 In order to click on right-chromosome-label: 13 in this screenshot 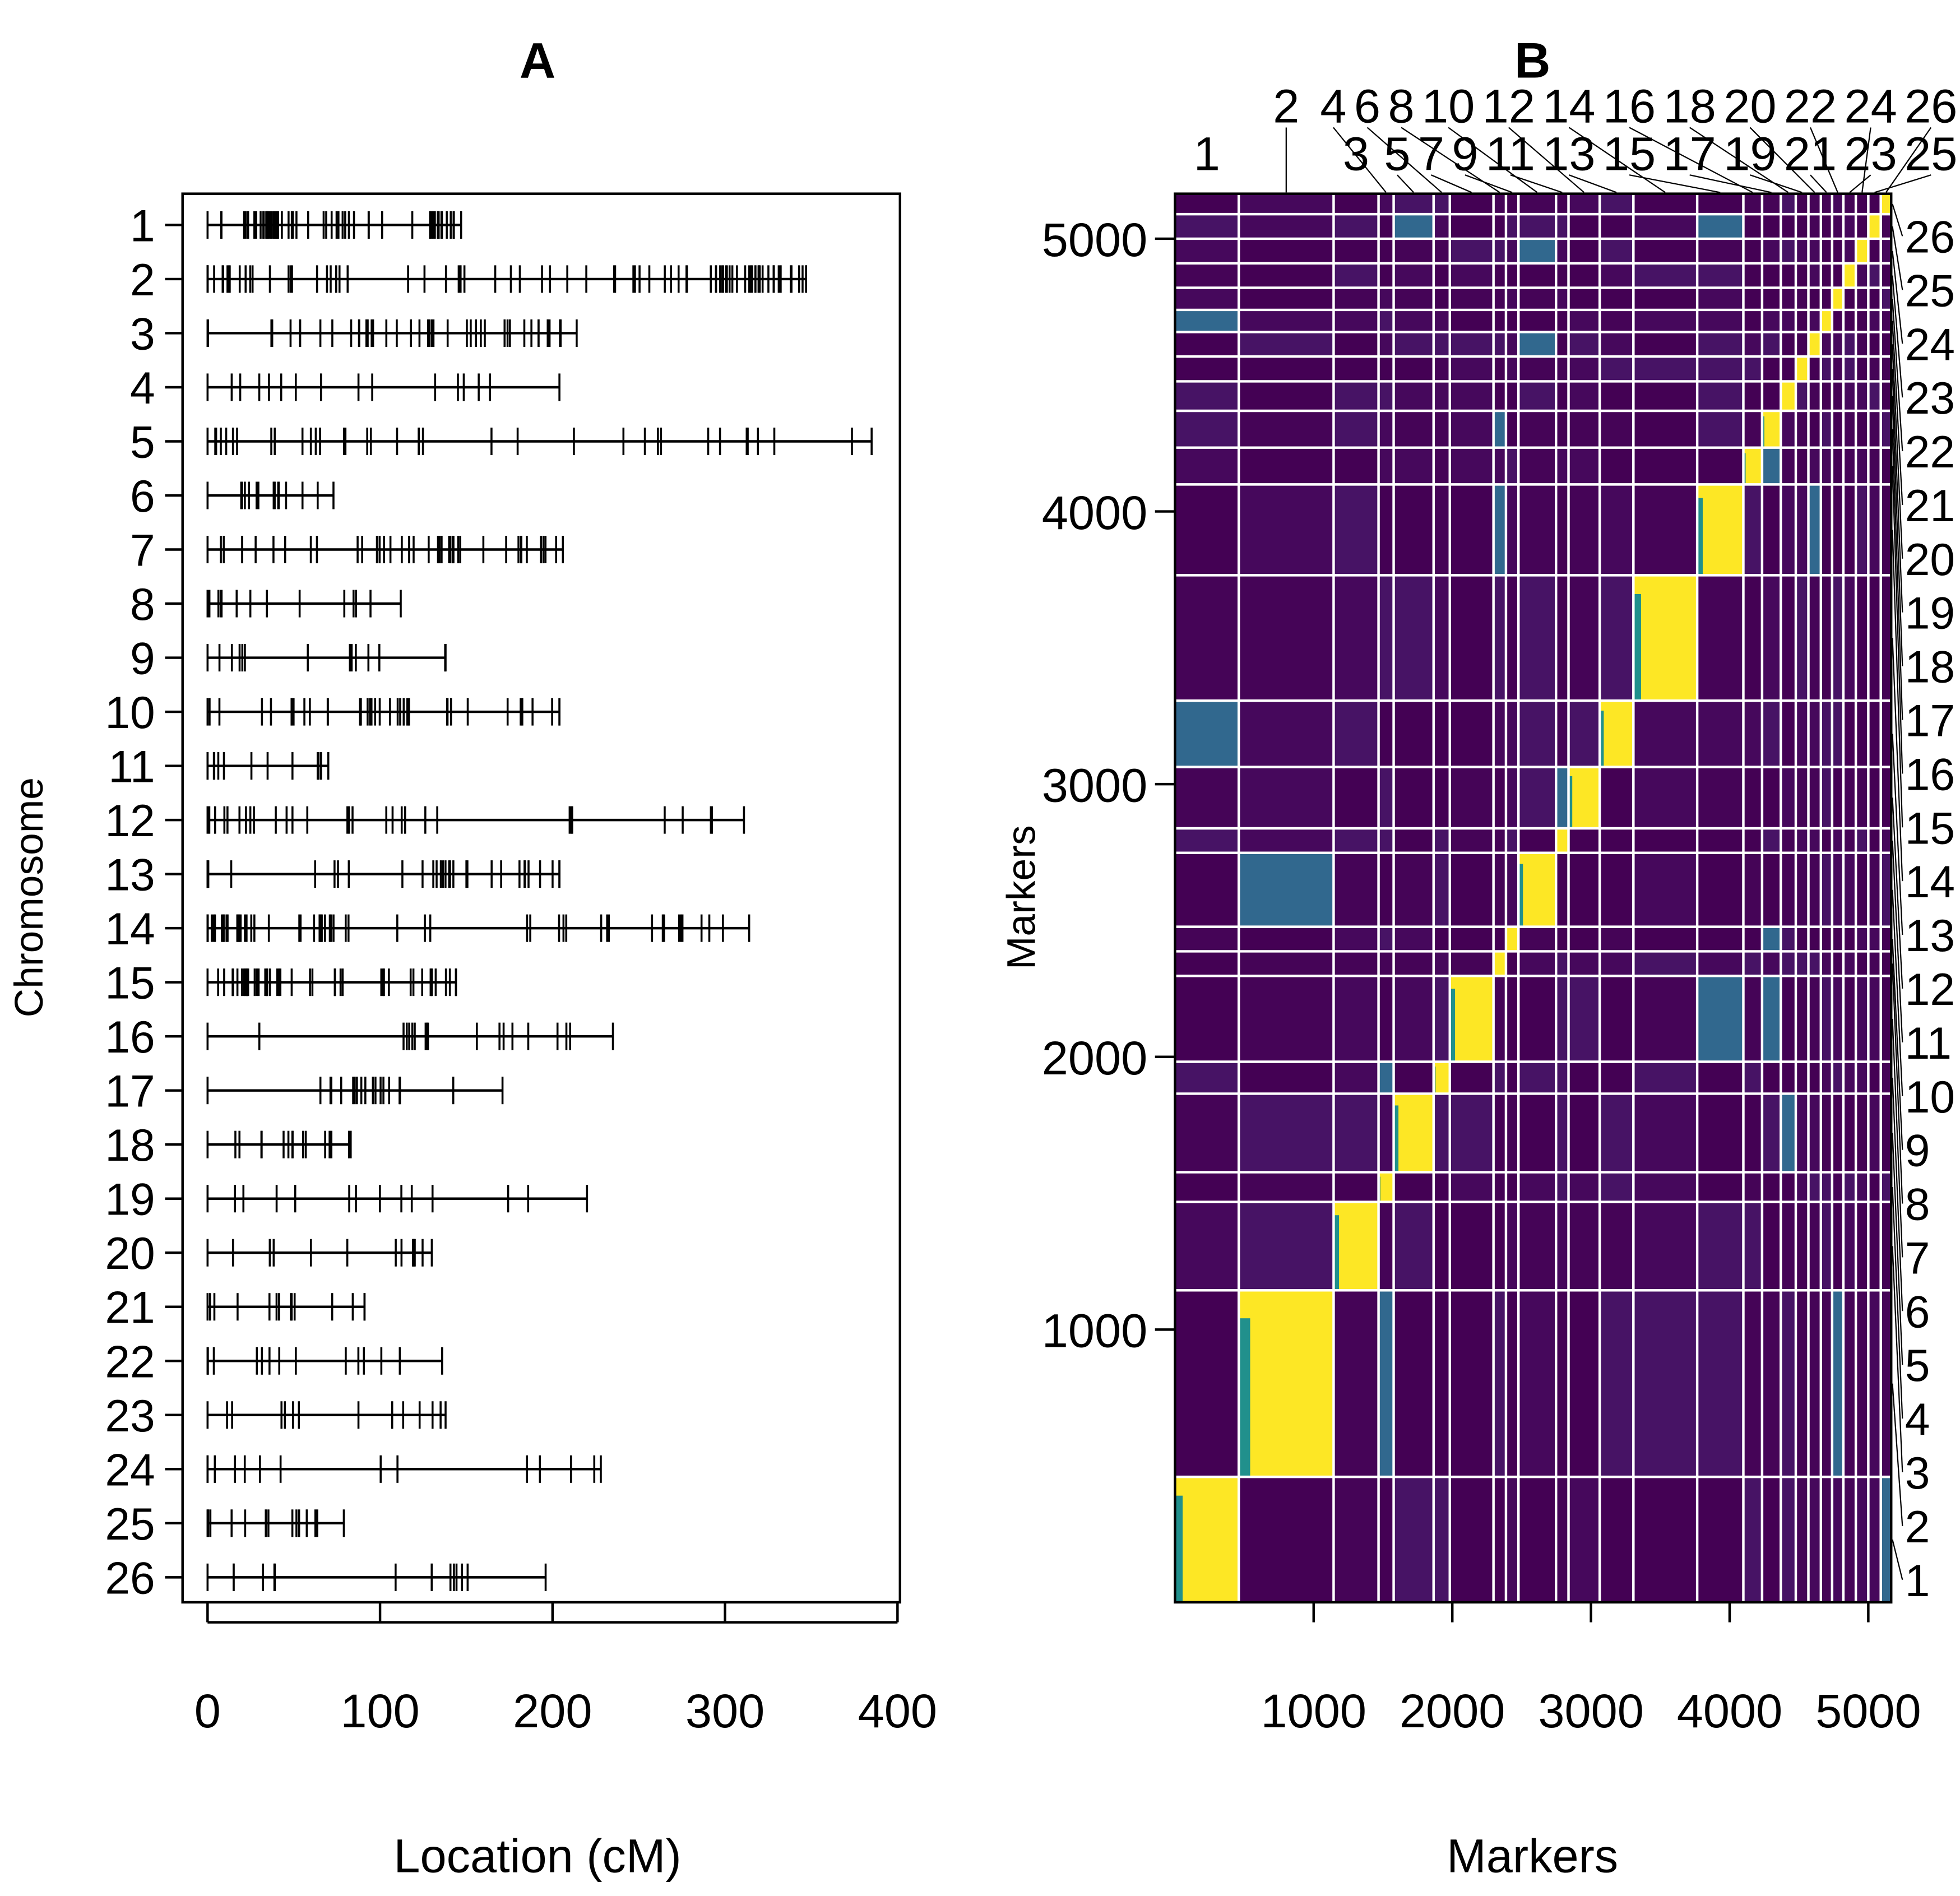, I will do `click(1930, 936)`.